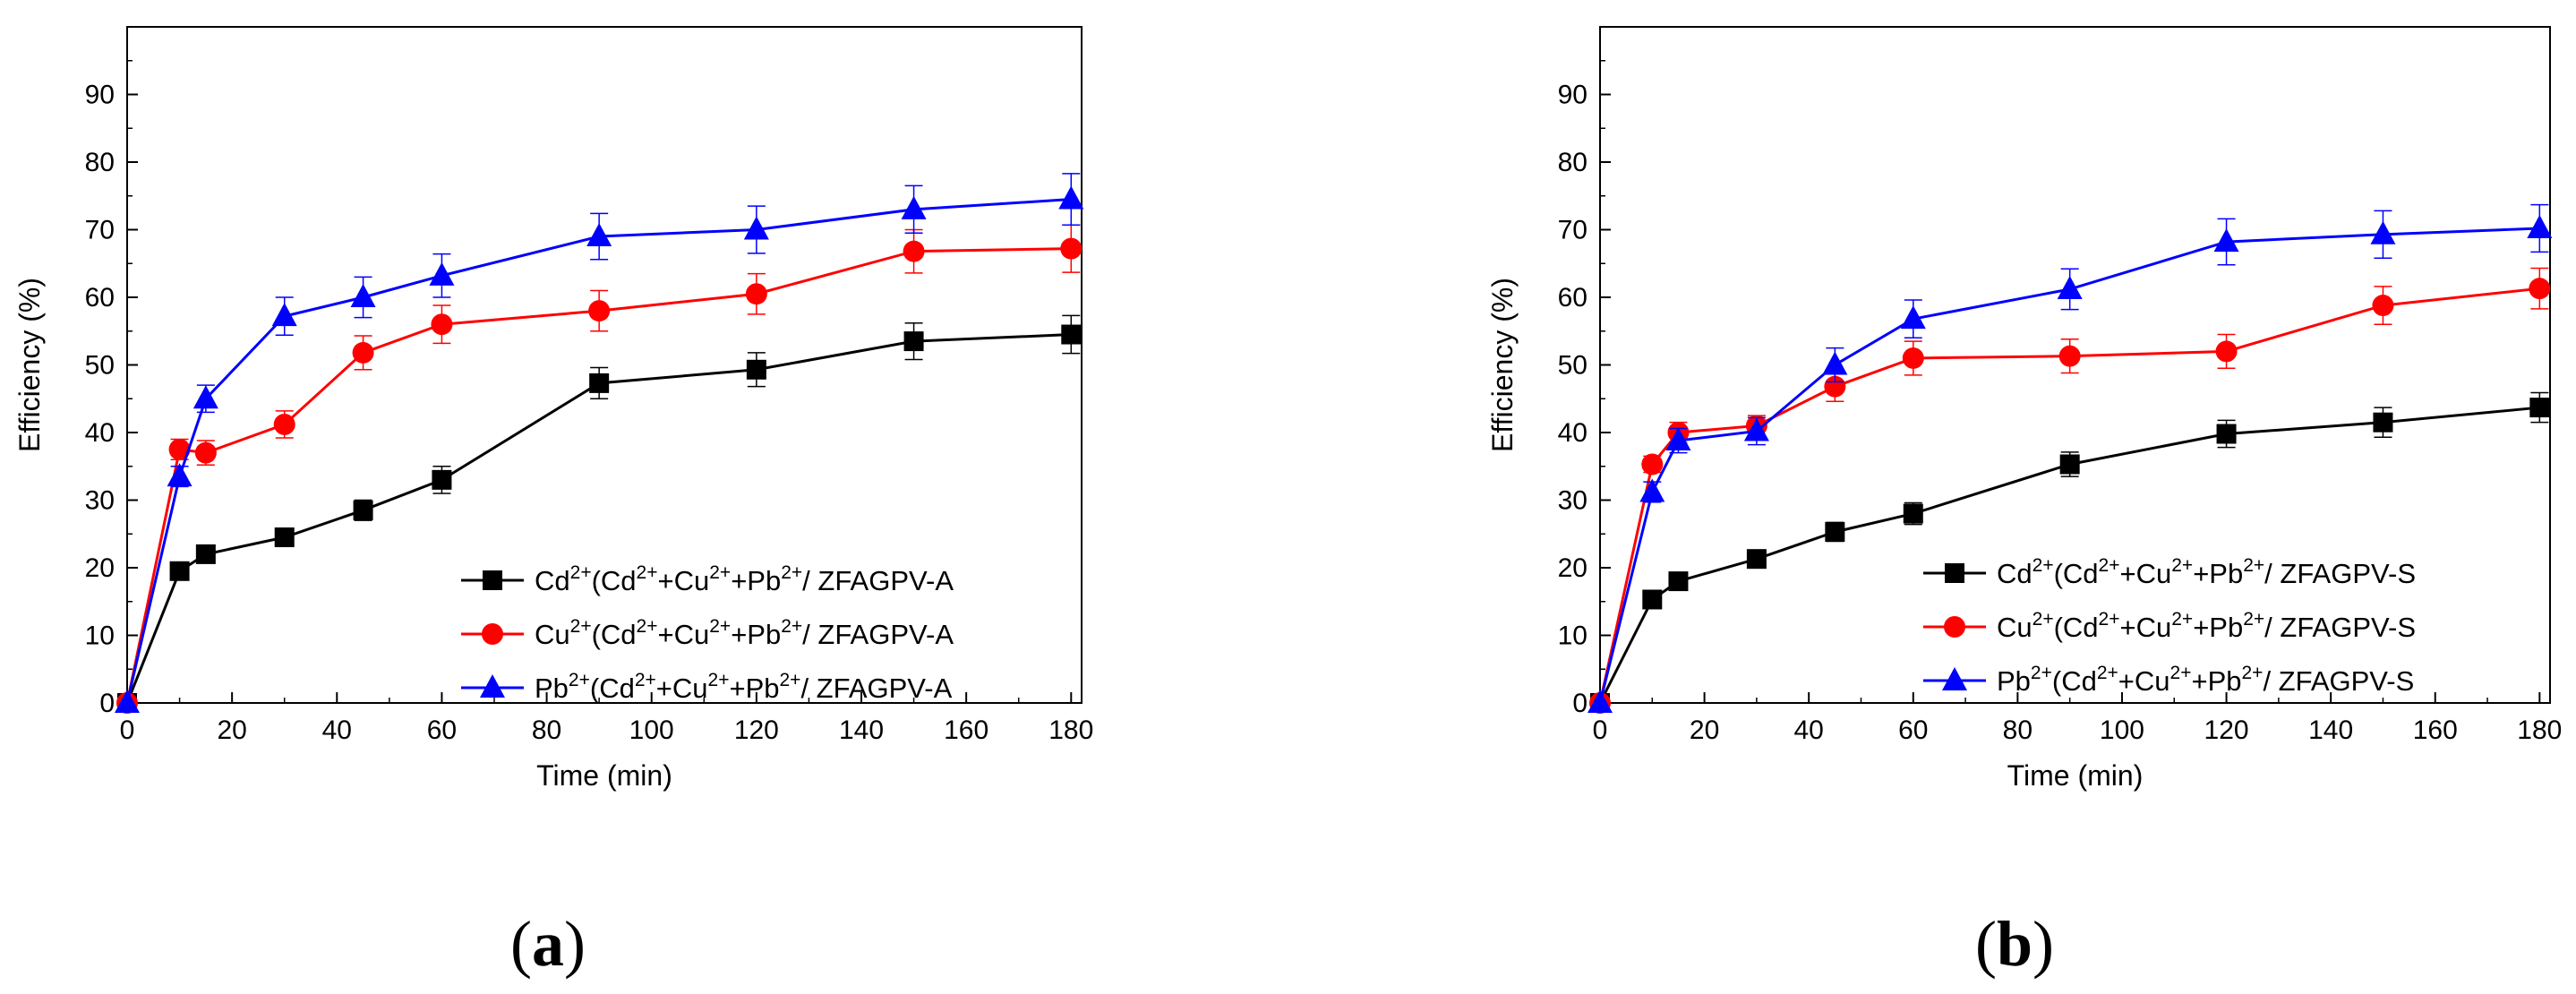 The image size is (2576, 994). I want to click on y-tick-label: 80, so click(100, 162).